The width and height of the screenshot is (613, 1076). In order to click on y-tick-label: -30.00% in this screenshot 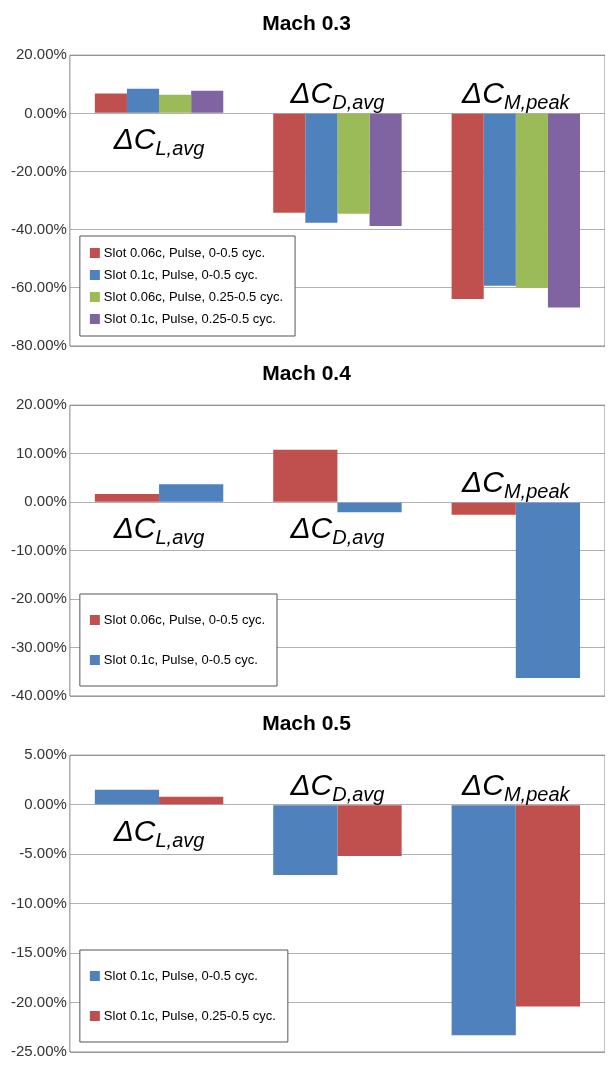, I will do `click(38, 646)`.